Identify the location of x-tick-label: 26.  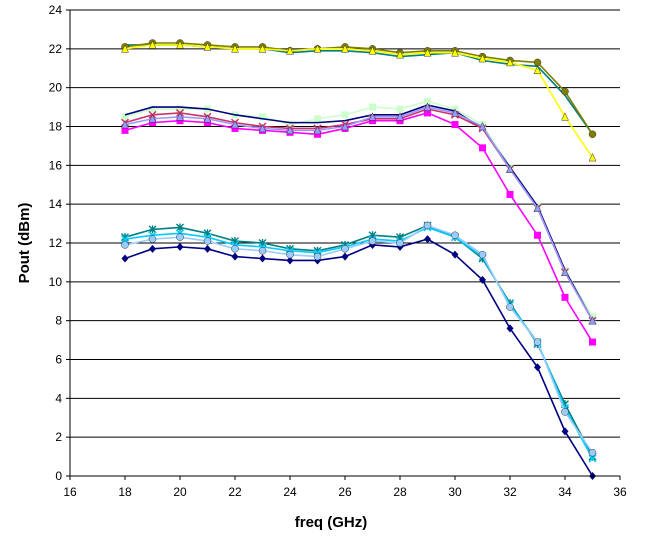
(345, 492).